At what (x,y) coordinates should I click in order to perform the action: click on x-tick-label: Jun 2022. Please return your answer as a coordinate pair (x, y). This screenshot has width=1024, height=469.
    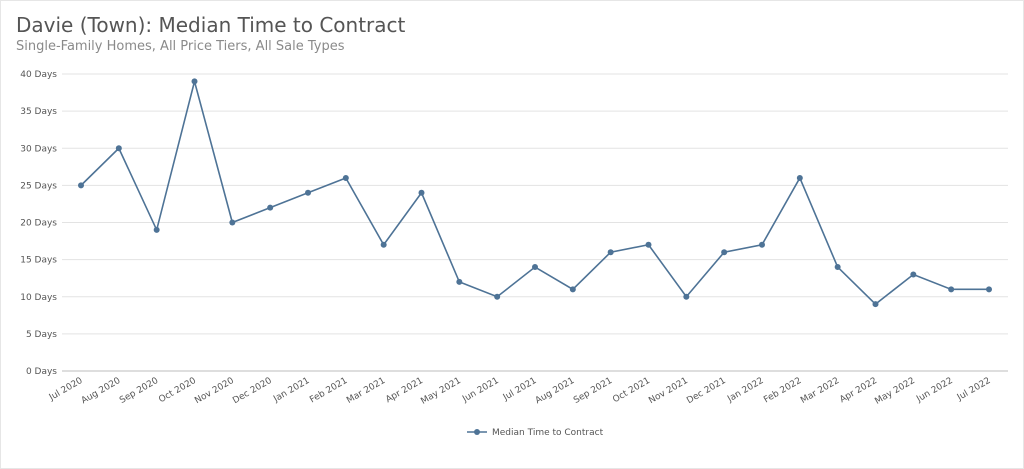
    Looking at the image, I should click on (934, 390).